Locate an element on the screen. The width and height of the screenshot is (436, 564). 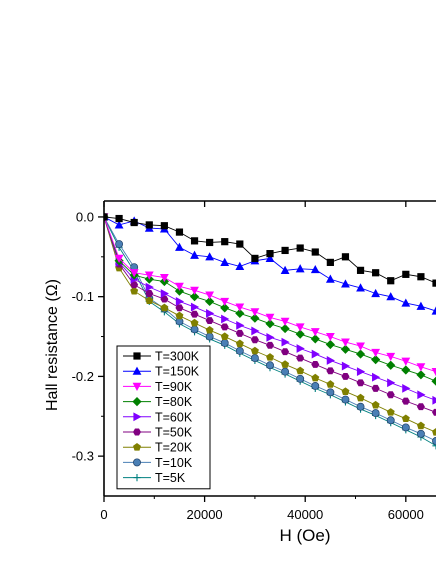
legend-label: T=50K is located at coordinates (174, 433).